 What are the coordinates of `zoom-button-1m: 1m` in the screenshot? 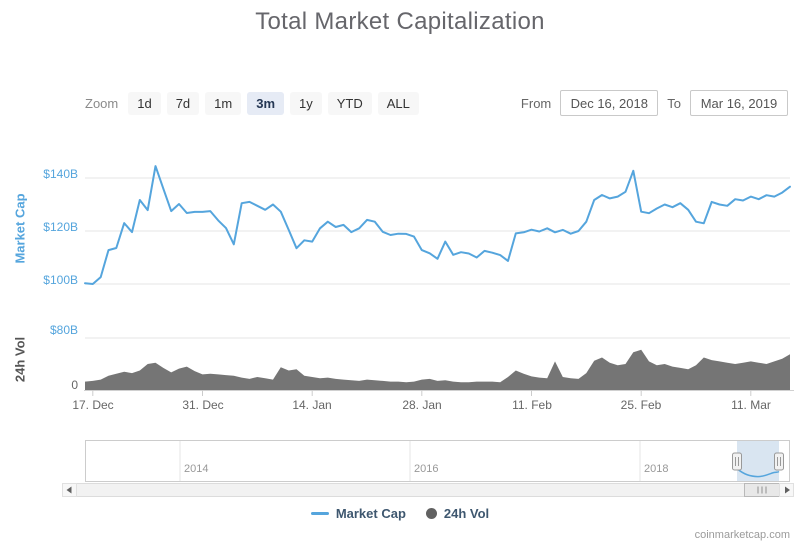 It's located at (223, 103).